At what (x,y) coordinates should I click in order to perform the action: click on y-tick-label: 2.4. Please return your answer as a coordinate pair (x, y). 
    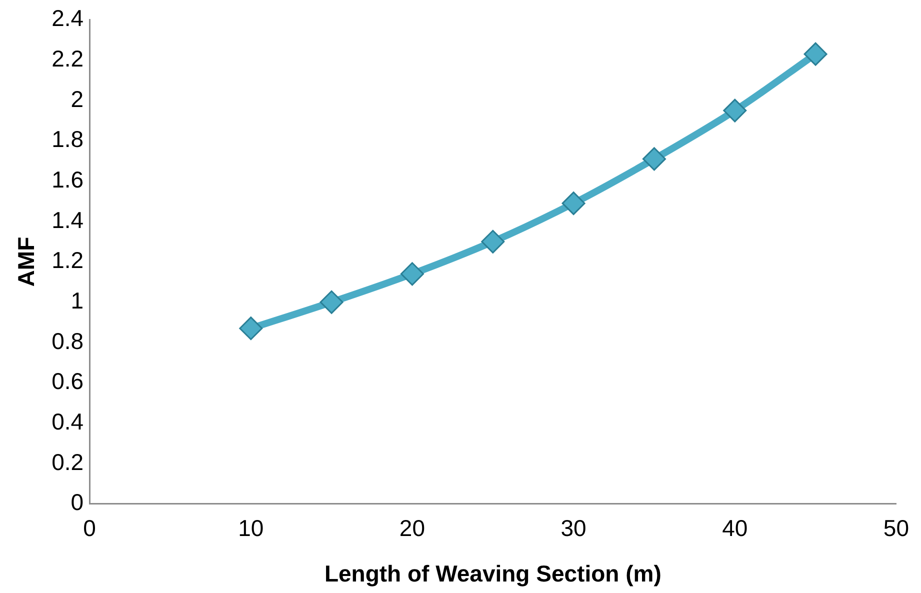
    Looking at the image, I should click on (68, 18).